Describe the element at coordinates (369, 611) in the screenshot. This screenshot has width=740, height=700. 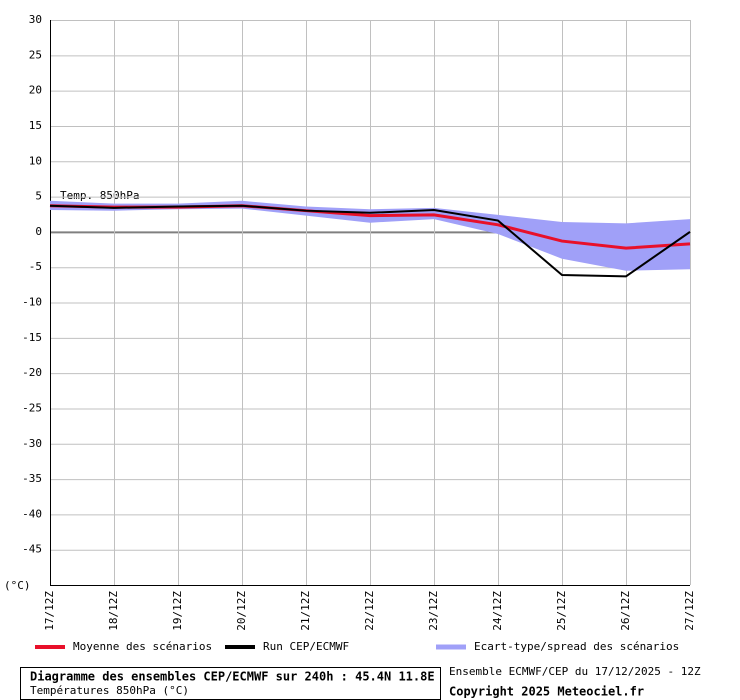
I see `x-tick-label: 22/12Z` at that location.